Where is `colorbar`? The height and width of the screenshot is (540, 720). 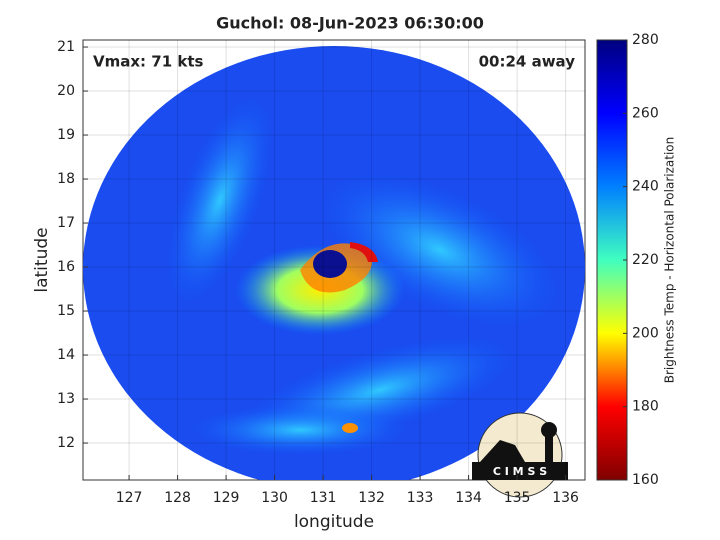
colorbar is located at coordinates (612, 260).